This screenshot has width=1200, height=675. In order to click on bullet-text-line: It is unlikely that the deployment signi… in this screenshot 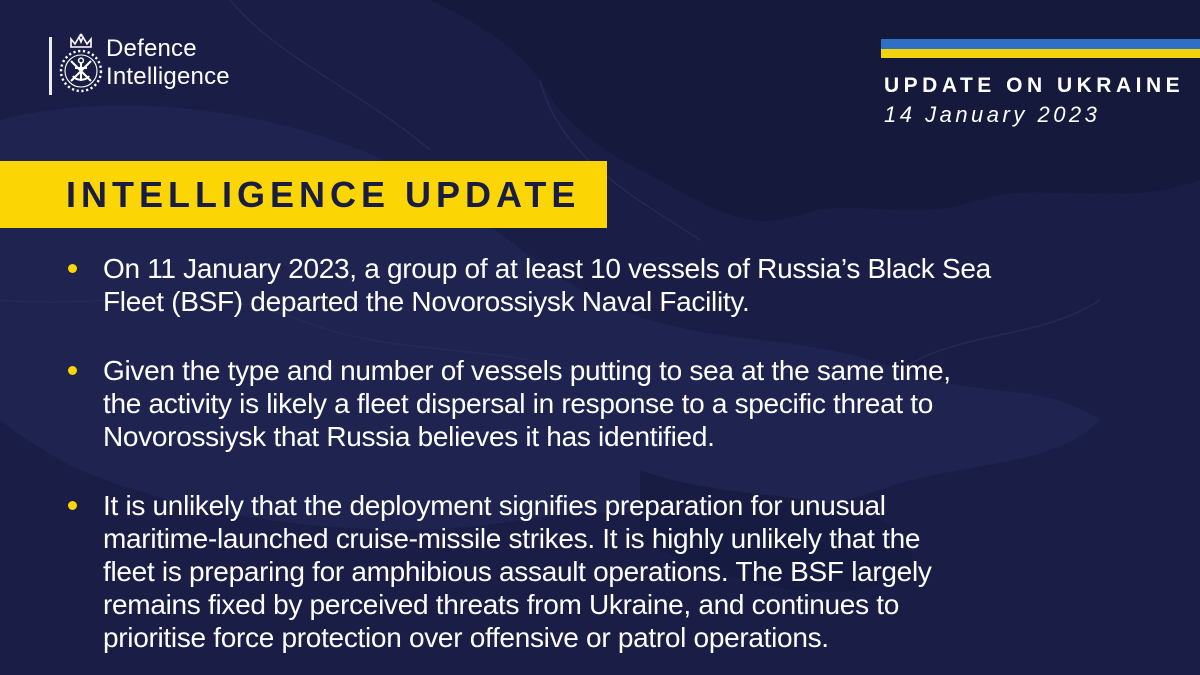, I will do `click(494, 505)`.